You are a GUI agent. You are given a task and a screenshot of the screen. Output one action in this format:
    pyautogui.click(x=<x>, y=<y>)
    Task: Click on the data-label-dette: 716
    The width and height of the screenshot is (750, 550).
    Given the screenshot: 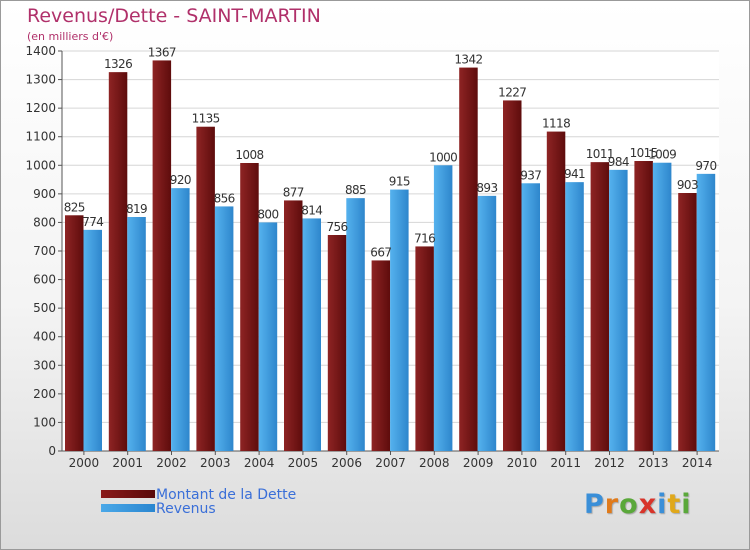 What is the action you would take?
    pyautogui.click(x=424, y=238)
    